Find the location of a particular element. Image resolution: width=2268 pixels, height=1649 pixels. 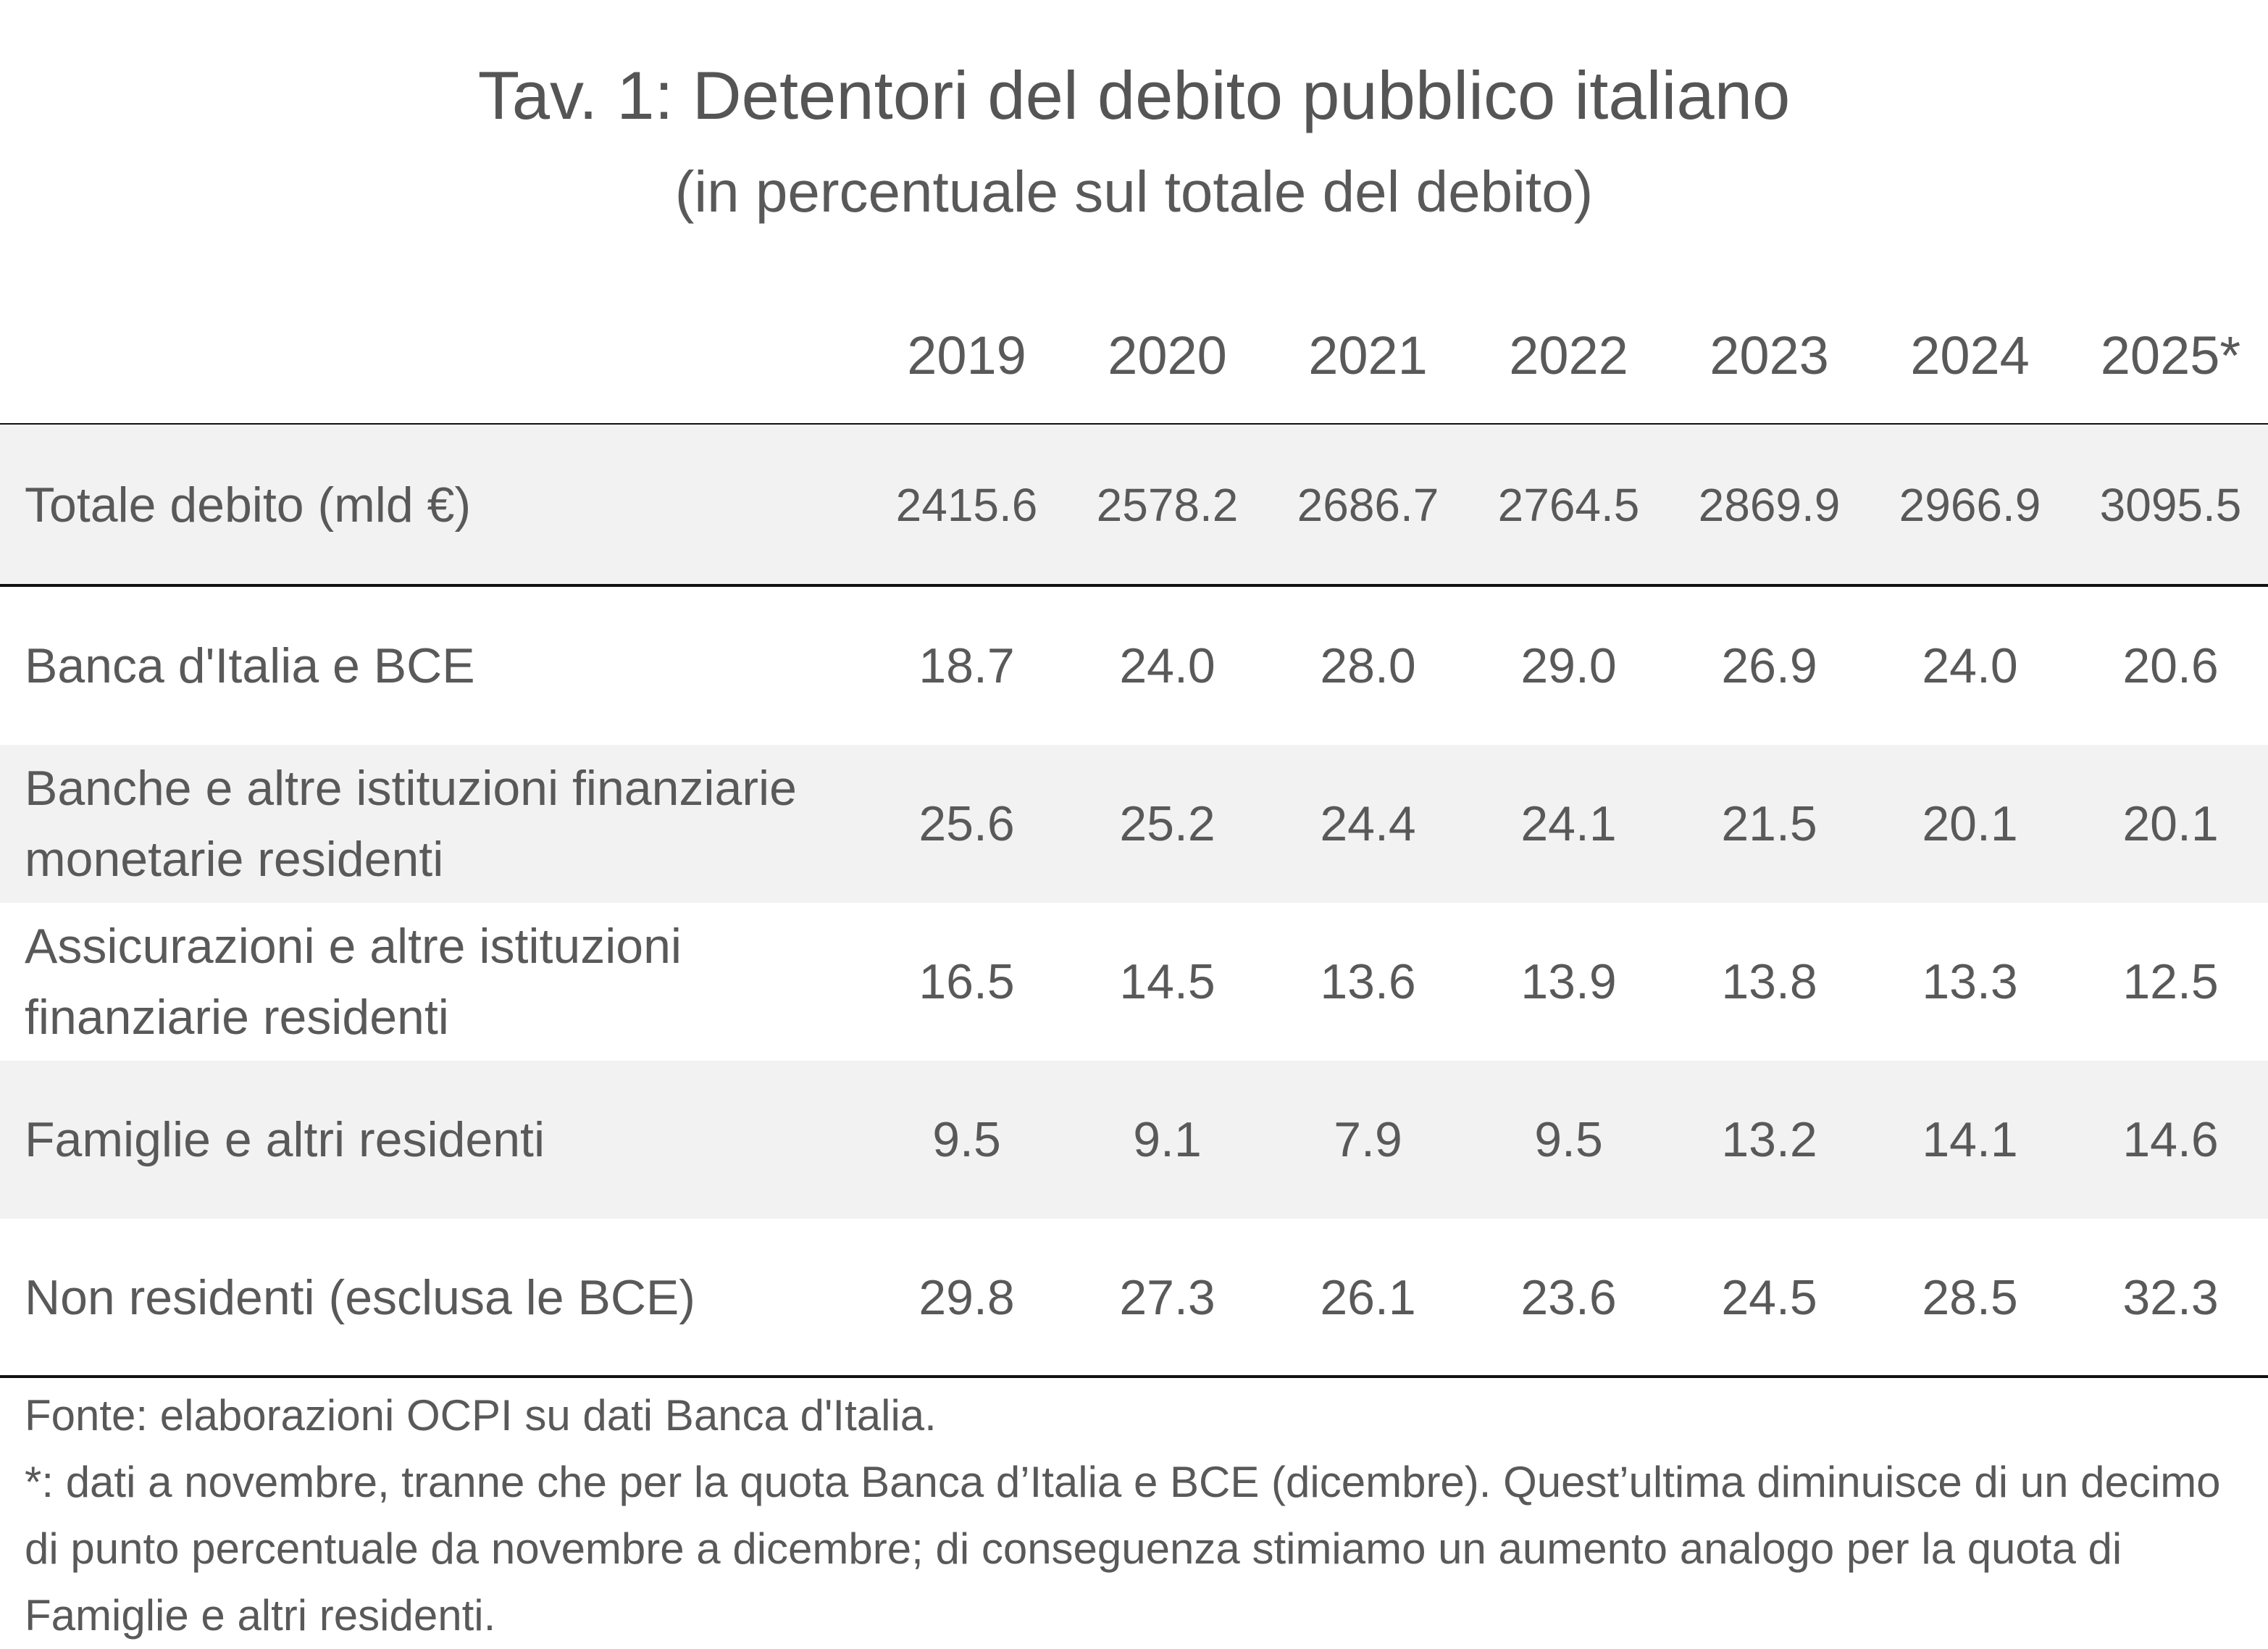

table-cell: 13.8 is located at coordinates (1769, 981).